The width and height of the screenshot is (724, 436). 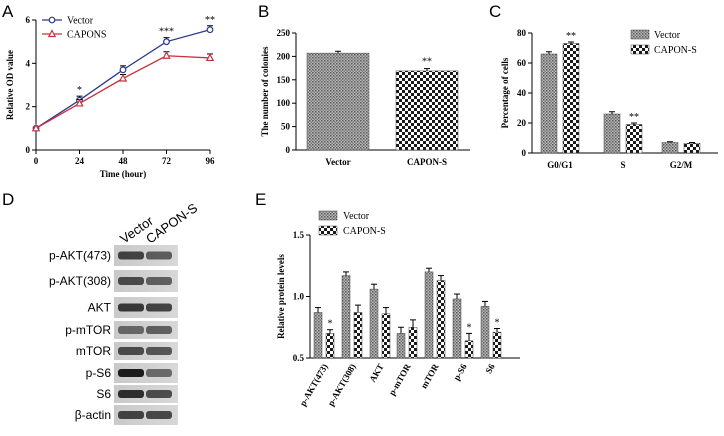 What do you see at coordinates (288, 150) in the screenshot?
I see `chart-b-ytick-label: 0` at bounding box center [288, 150].